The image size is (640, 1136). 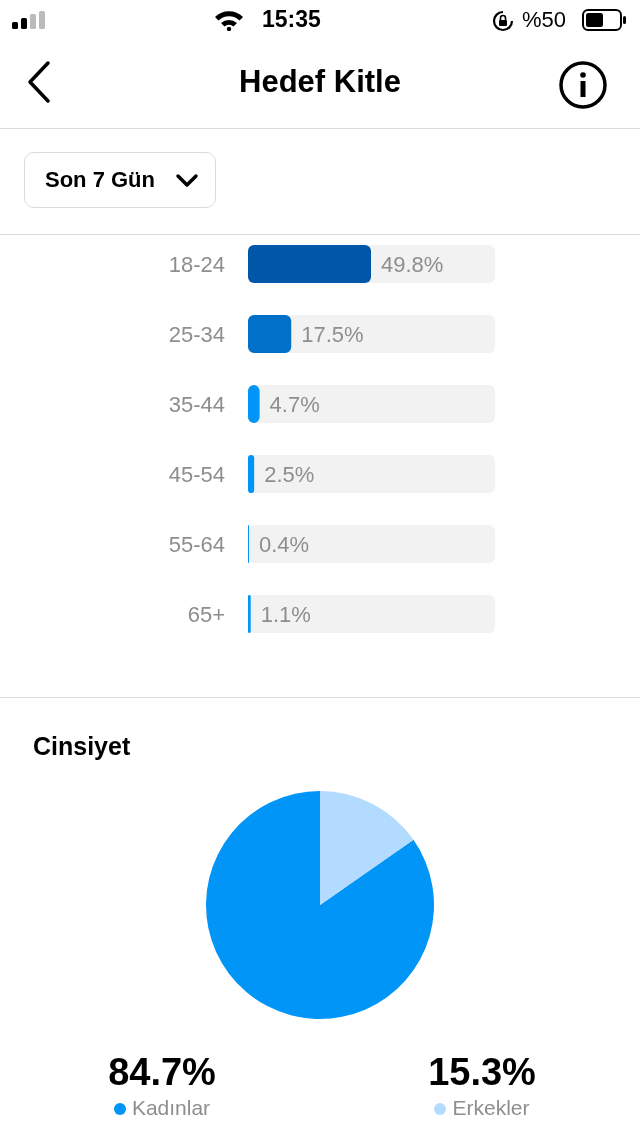 I want to click on chart-subtitle: Son 7 Gün, so click(x=100, y=180).